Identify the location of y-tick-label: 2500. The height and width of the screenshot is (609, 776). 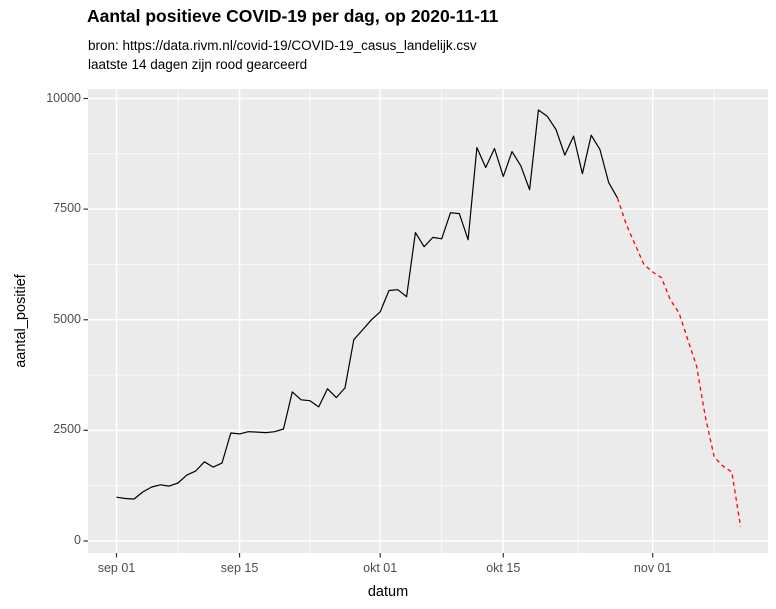
(67, 429).